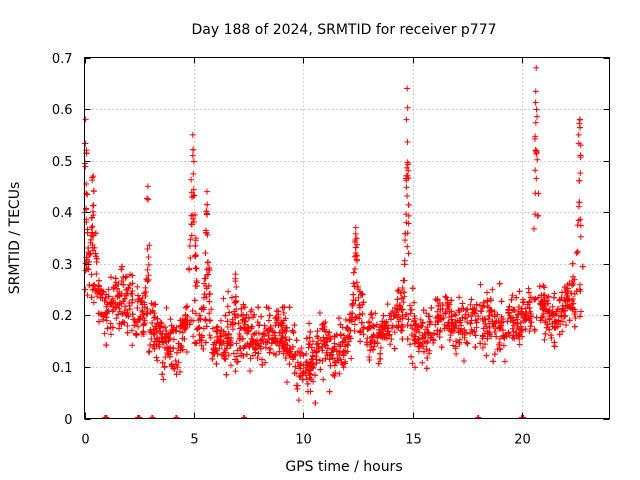 The height and width of the screenshot is (480, 640). What do you see at coordinates (305, 440) in the screenshot?
I see `x-tick-labels: 0 5 10 15 20` at bounding box center [305, 440].